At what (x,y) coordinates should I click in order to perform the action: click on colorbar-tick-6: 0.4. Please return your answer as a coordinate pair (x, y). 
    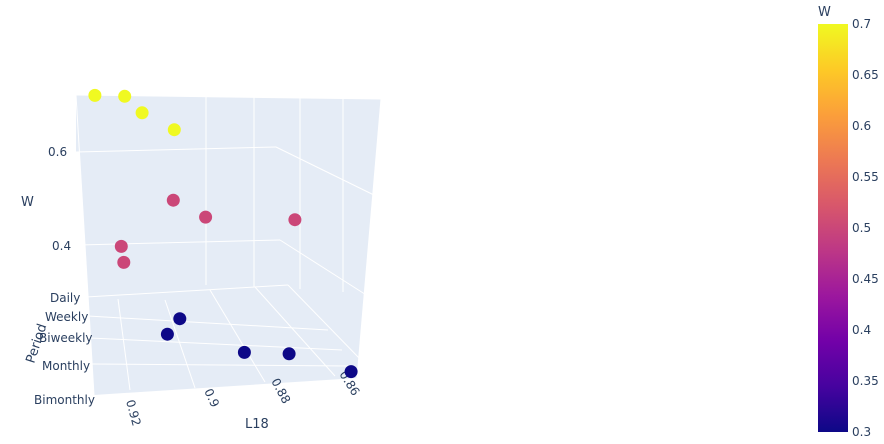
    Looking at the image, I should click on (861, 330).